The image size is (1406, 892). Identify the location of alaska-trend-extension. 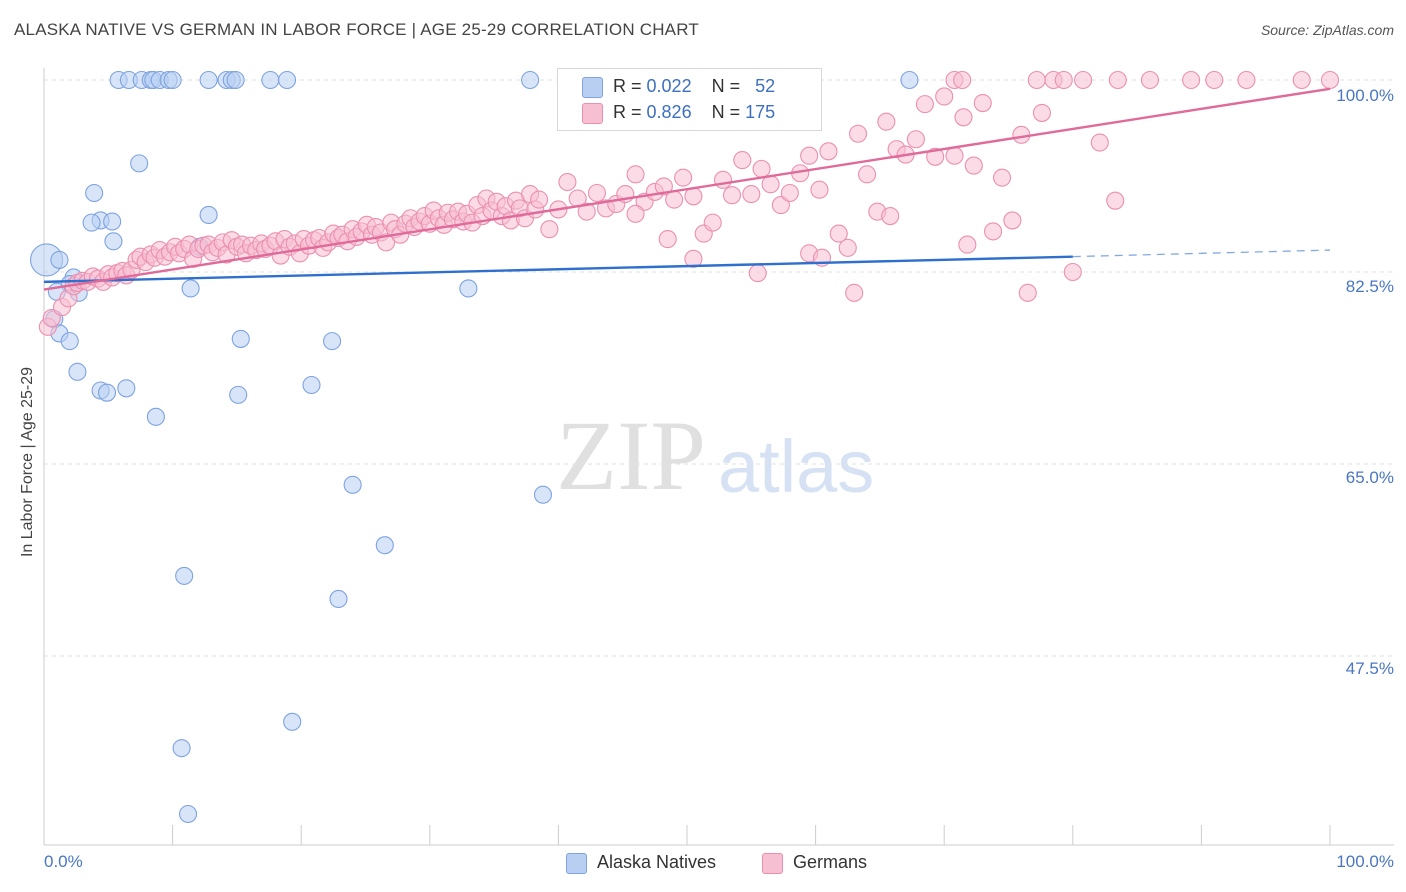
(1201, 253).